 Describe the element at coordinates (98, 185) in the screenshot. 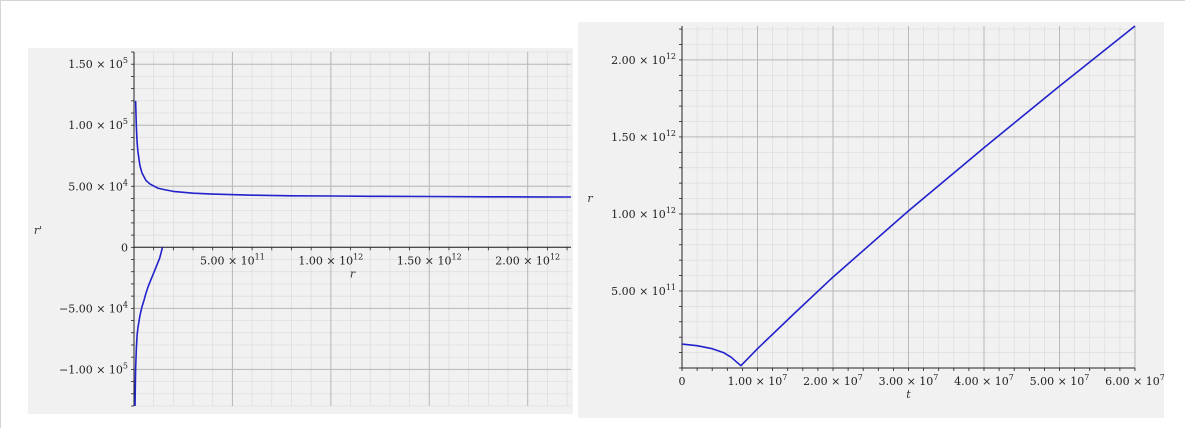

I see `y-tick-label: 5.00 × 10⁴` at that location.